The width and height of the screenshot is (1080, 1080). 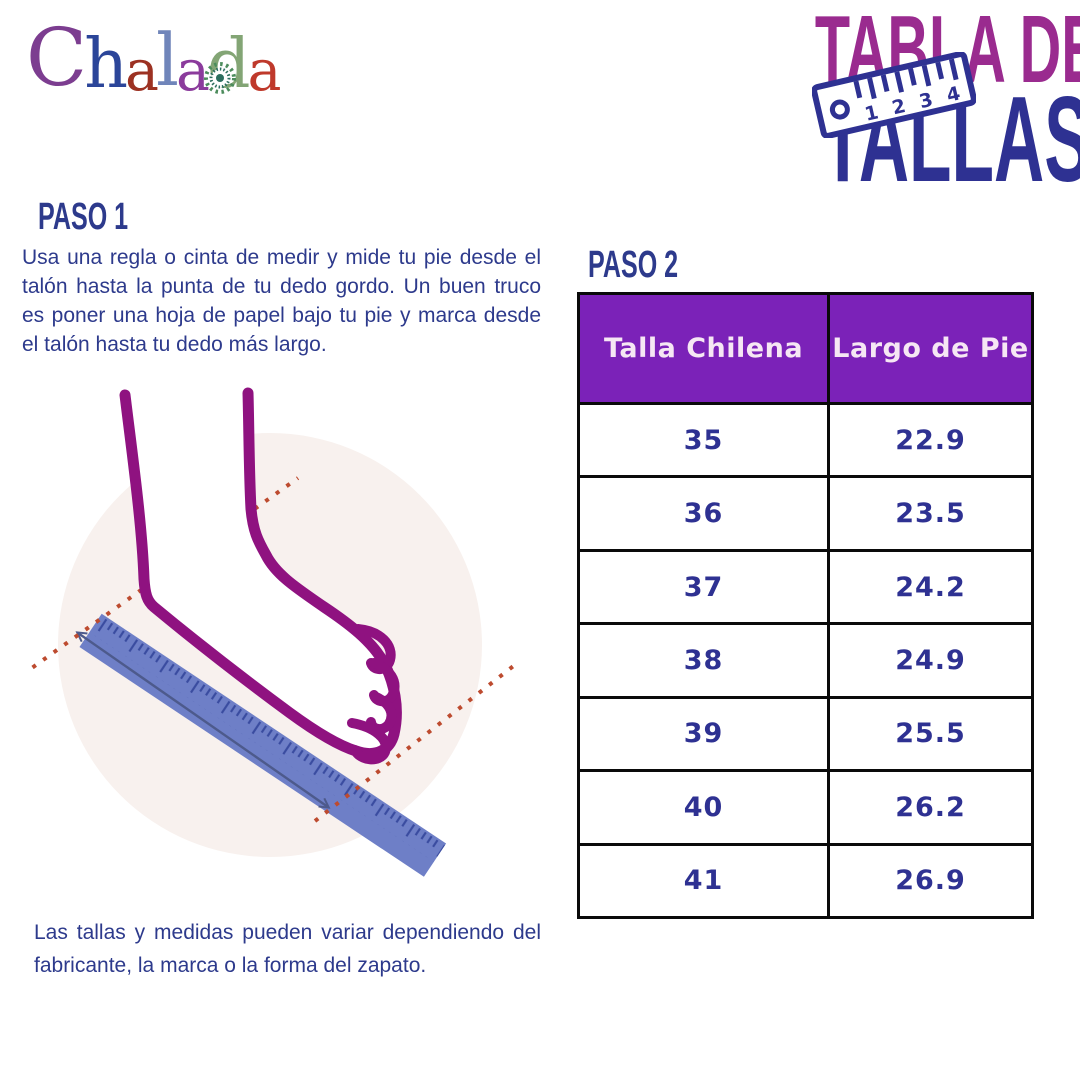 I want to click on tape-numbers: 1 2 3 4, so click(x=913, y=103).